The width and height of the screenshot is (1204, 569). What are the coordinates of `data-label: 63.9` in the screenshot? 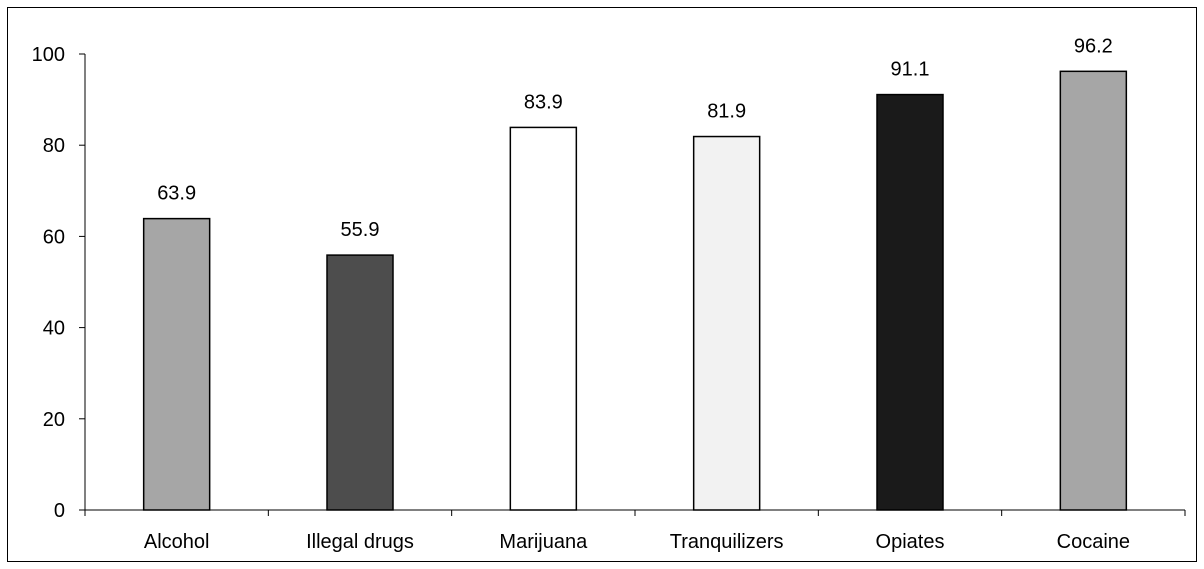 It's located at (176, 194).